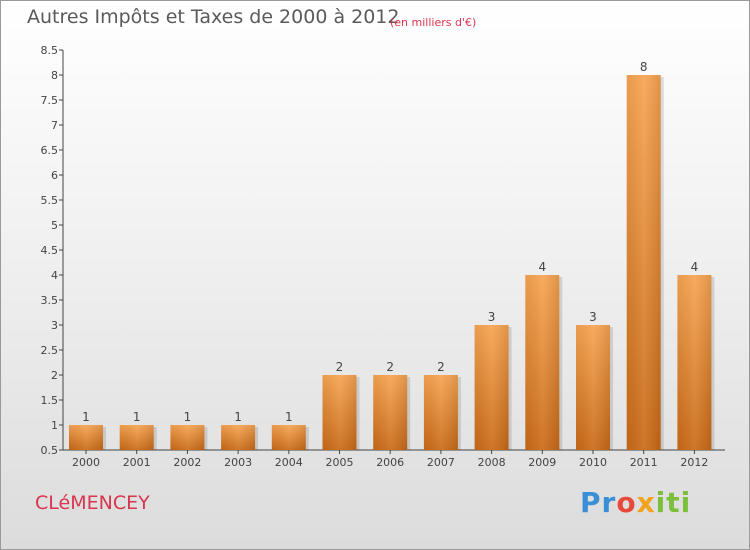 This screenshot has height=550, width=750. Describe the element at coordinates (86, 462) in the screenshot. I see `x-tick-label: 2000` at that location.